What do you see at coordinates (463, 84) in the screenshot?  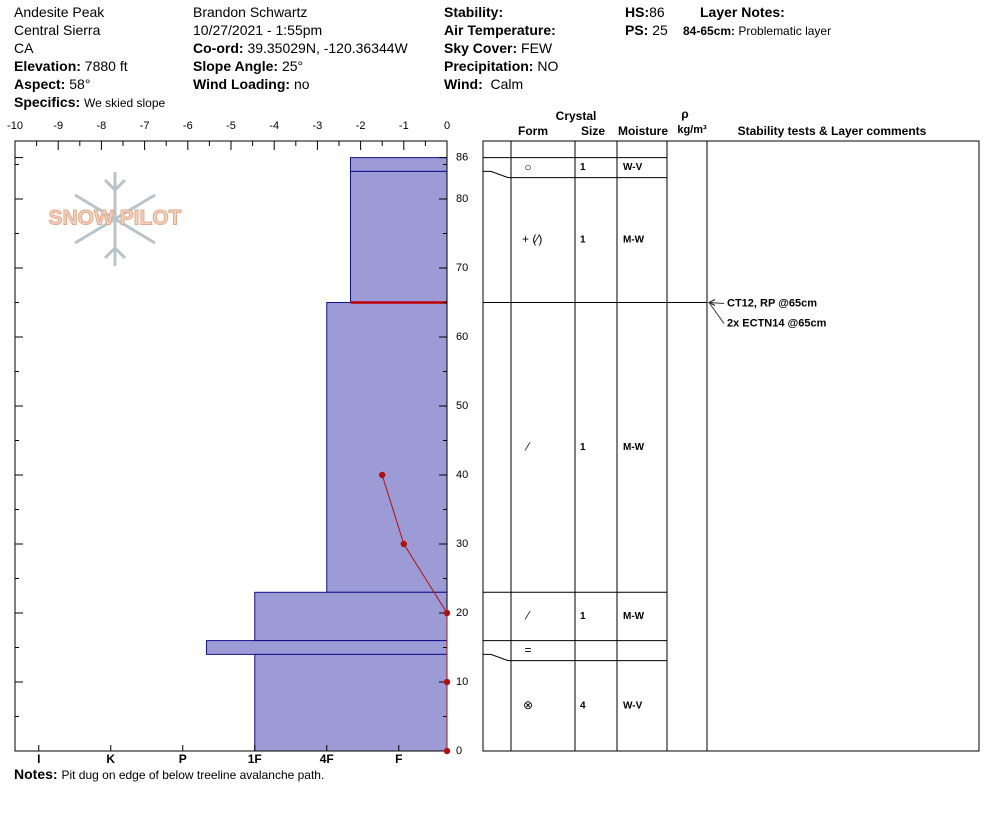 I see `label: Wind:` at bounding box center [463, 84].